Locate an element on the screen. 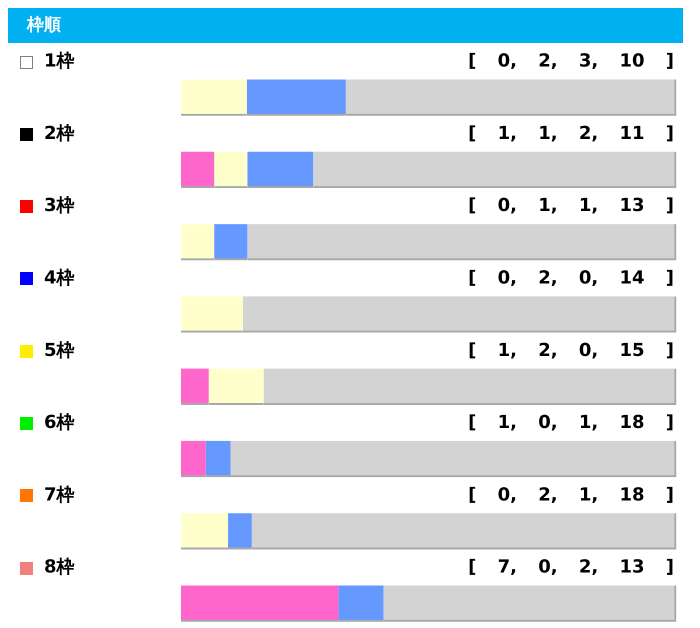 The image size is (700, 628). annotation: [ 1, 0, 1, 18 ] is located at coordinates (571, 423).